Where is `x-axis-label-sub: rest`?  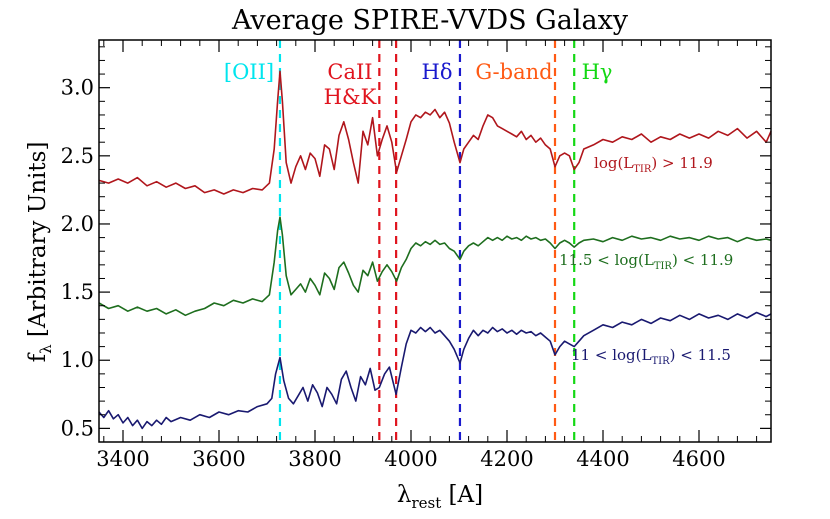 x-axis-label-sub: rest is located at coordinates (426, 503).